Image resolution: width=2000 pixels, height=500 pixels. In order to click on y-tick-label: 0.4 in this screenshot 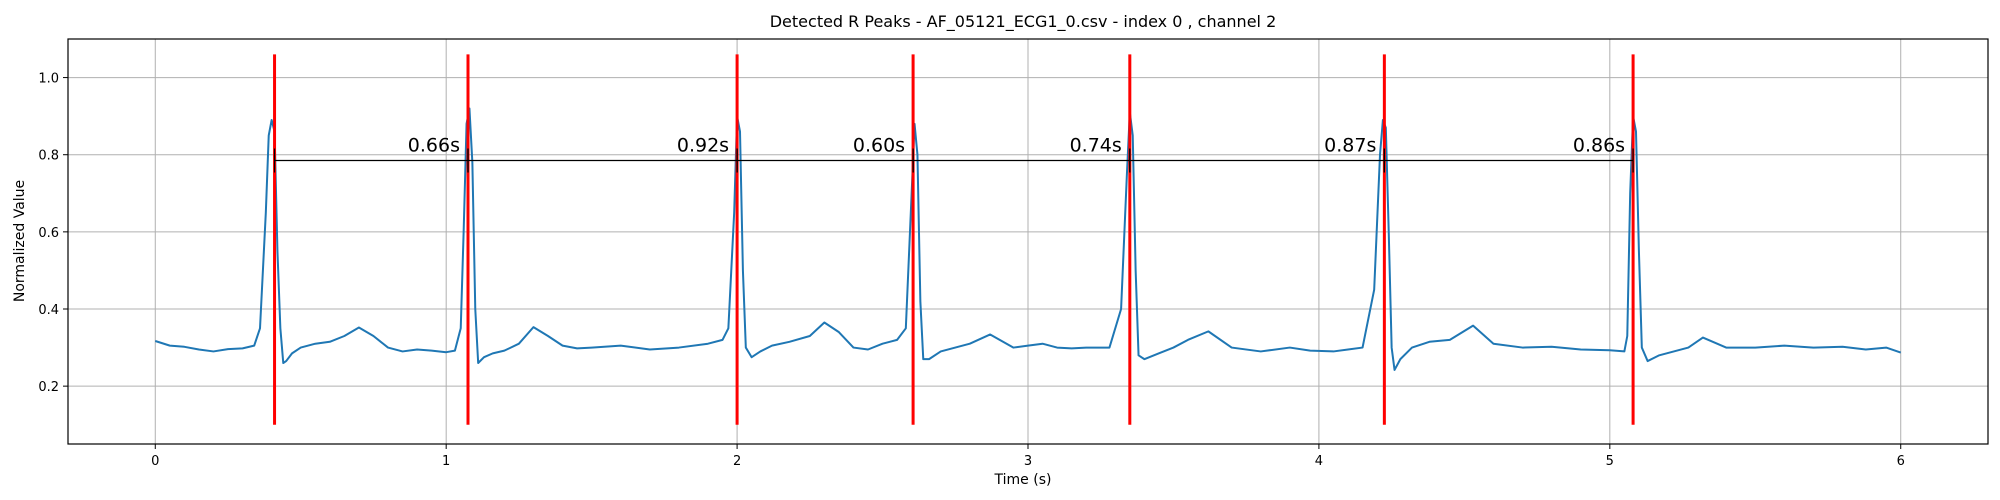, I will do `click(48, 310)`.